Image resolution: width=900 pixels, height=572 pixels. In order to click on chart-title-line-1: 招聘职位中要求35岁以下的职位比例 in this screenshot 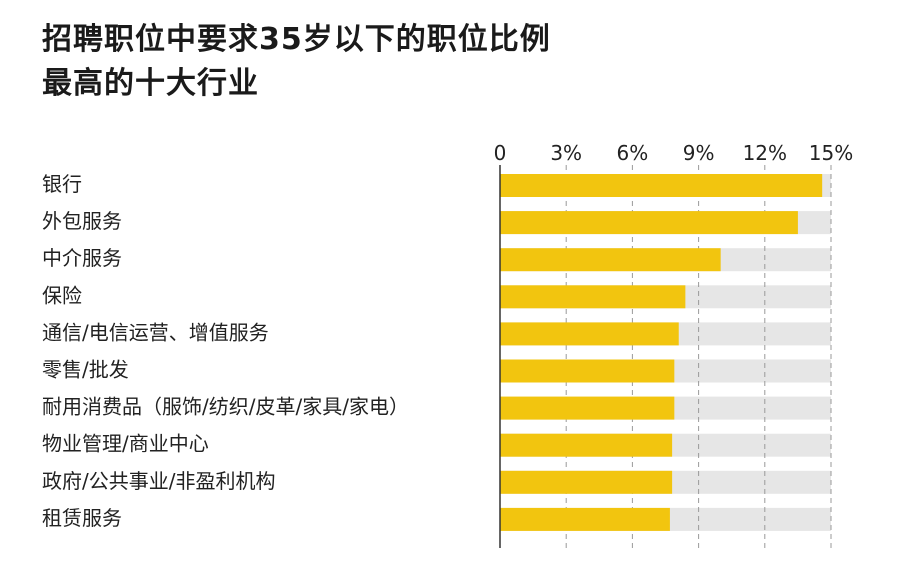, I will do `click(296, 39)`.